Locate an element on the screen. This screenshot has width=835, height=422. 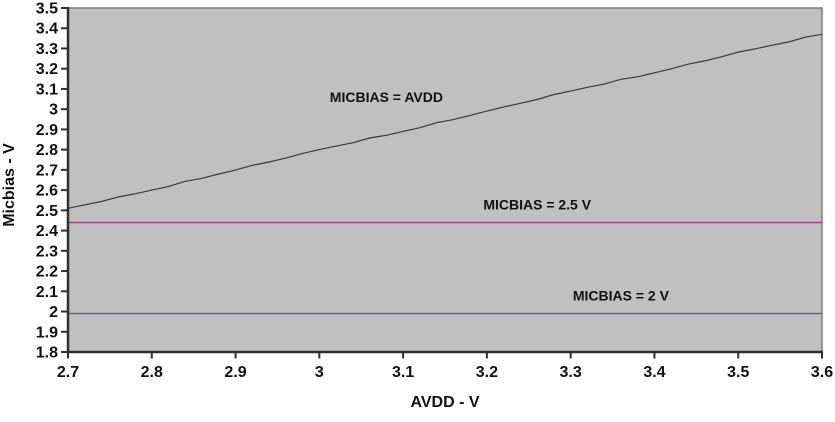
y-tick-label: 1.9 is located at coordinates (47, 332).